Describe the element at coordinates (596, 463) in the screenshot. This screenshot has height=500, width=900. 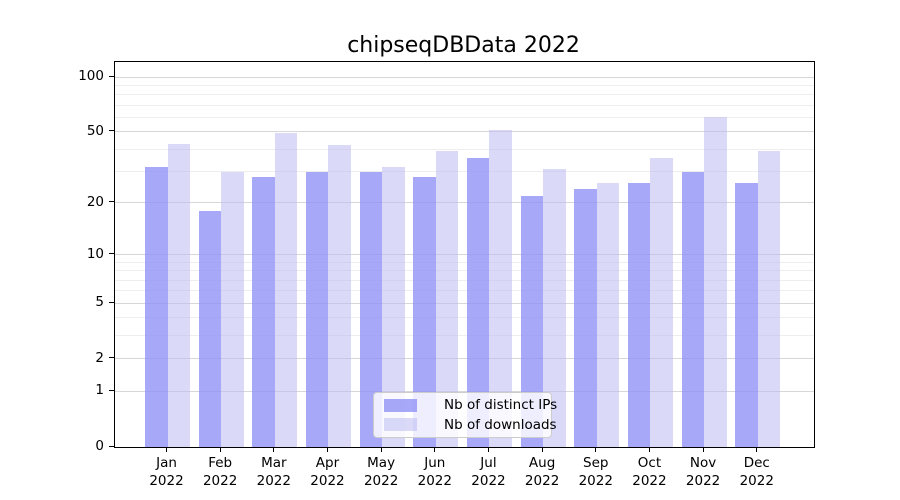
I see `x-tick-month: Sep` at that location.